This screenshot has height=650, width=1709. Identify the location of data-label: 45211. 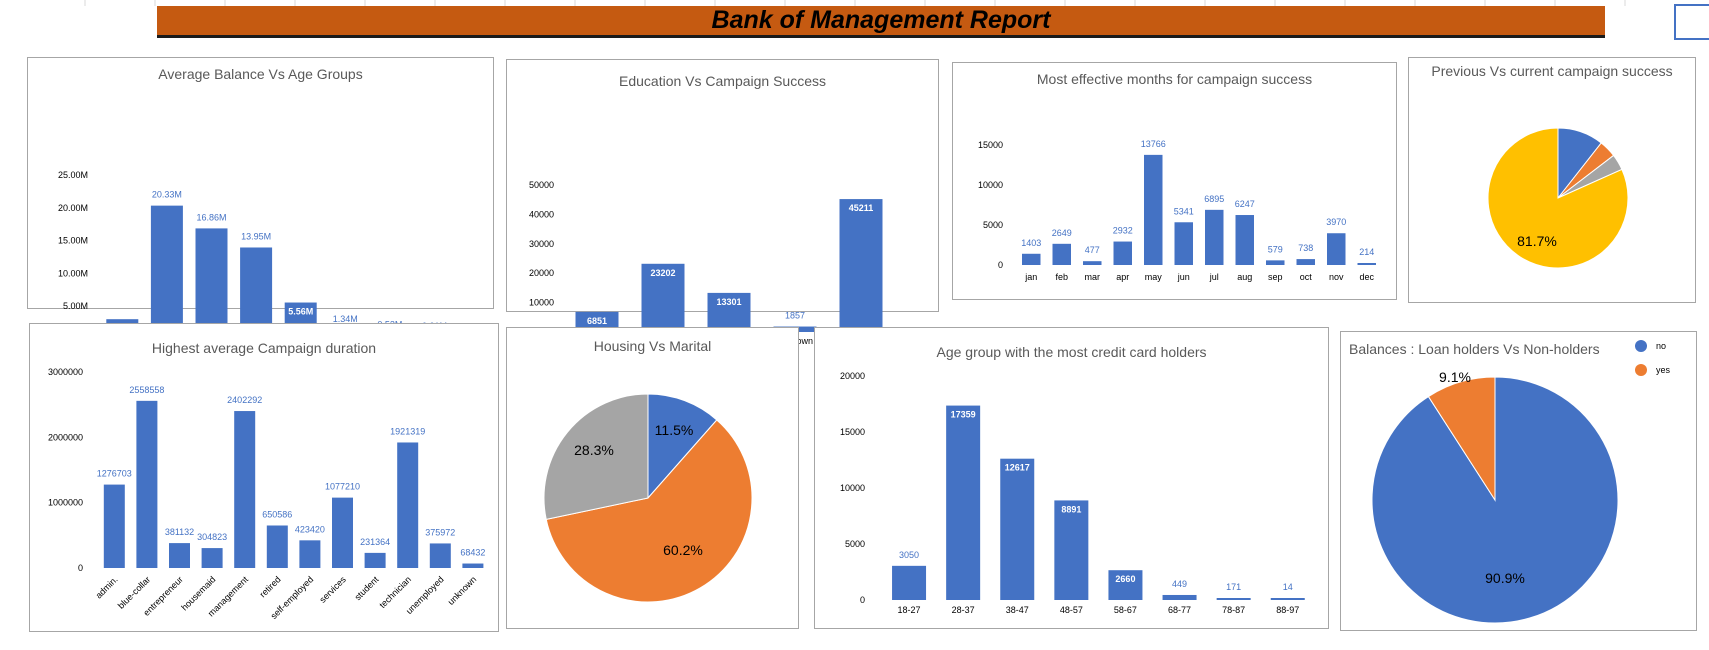
(861, 208).